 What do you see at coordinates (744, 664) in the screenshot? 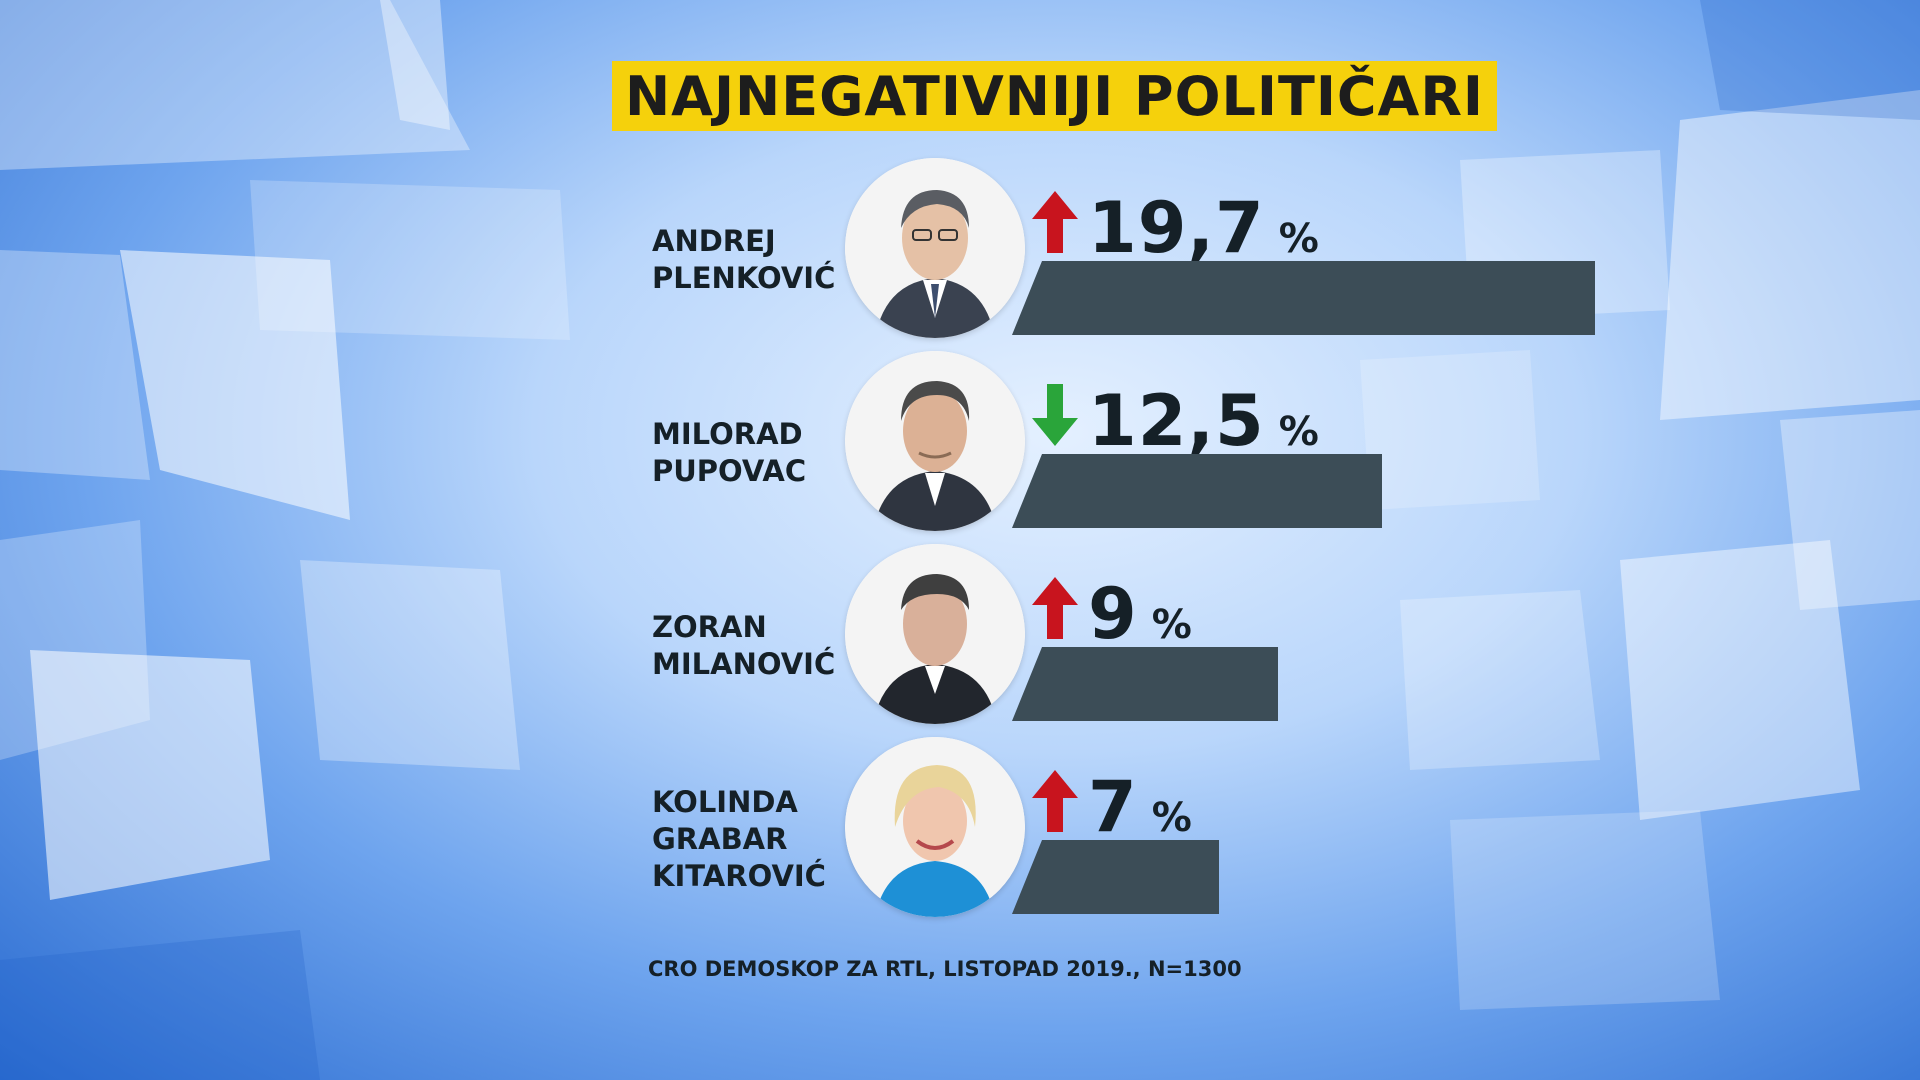
I see `category-label-line: MILANOVIĆ` at bounding box center [744, 664].